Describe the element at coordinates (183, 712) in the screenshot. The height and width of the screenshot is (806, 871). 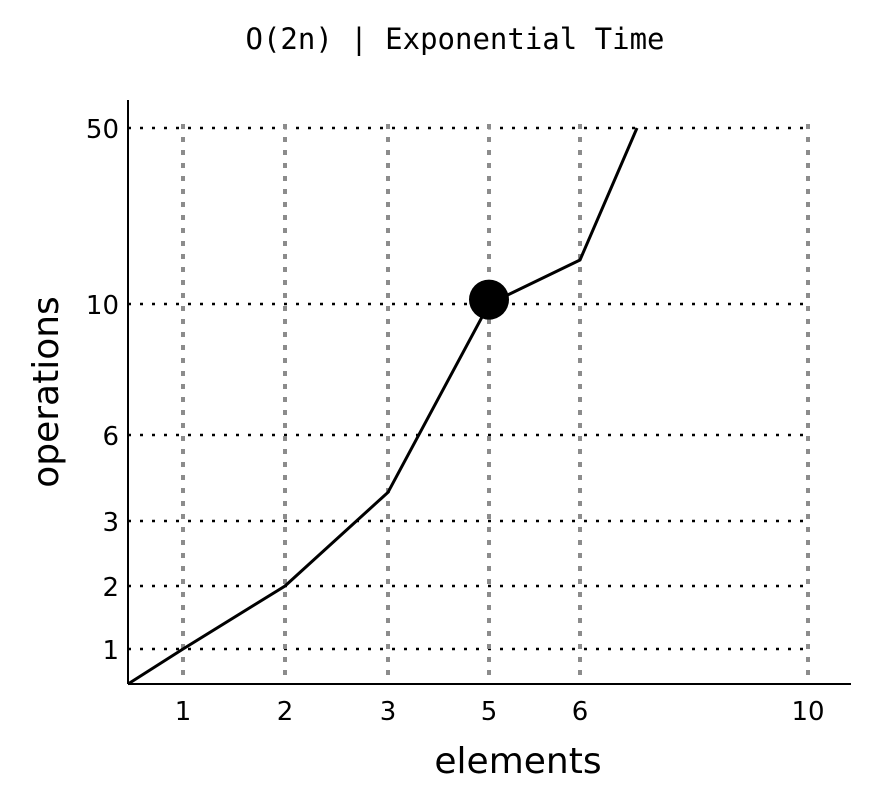
I see `x-tick-label: 1` at that location.